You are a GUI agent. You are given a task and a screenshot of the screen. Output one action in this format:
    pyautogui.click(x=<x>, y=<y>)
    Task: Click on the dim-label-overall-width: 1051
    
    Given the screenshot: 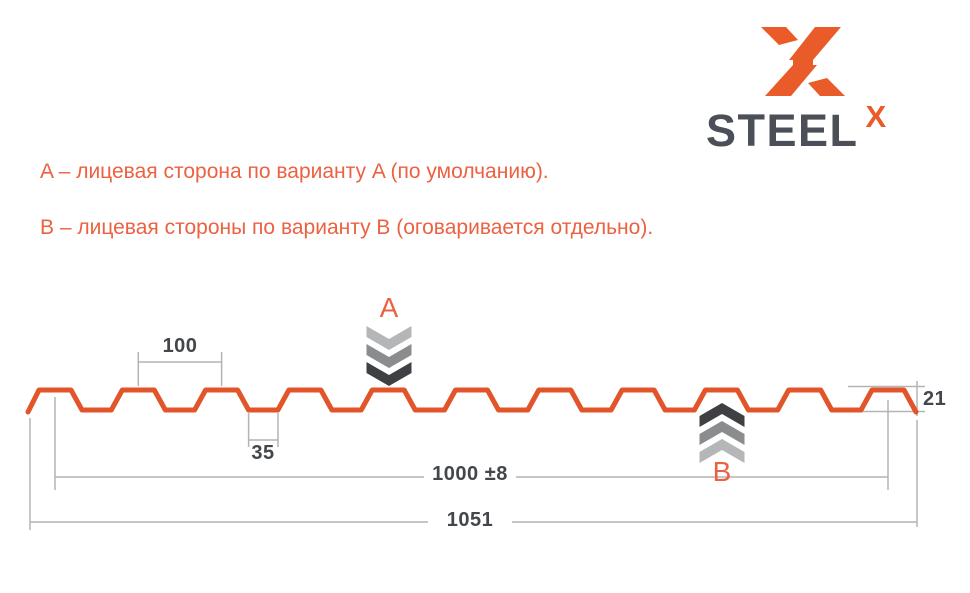 What is the action you would take?
    pyautogui.click(x=470, y=520)
    